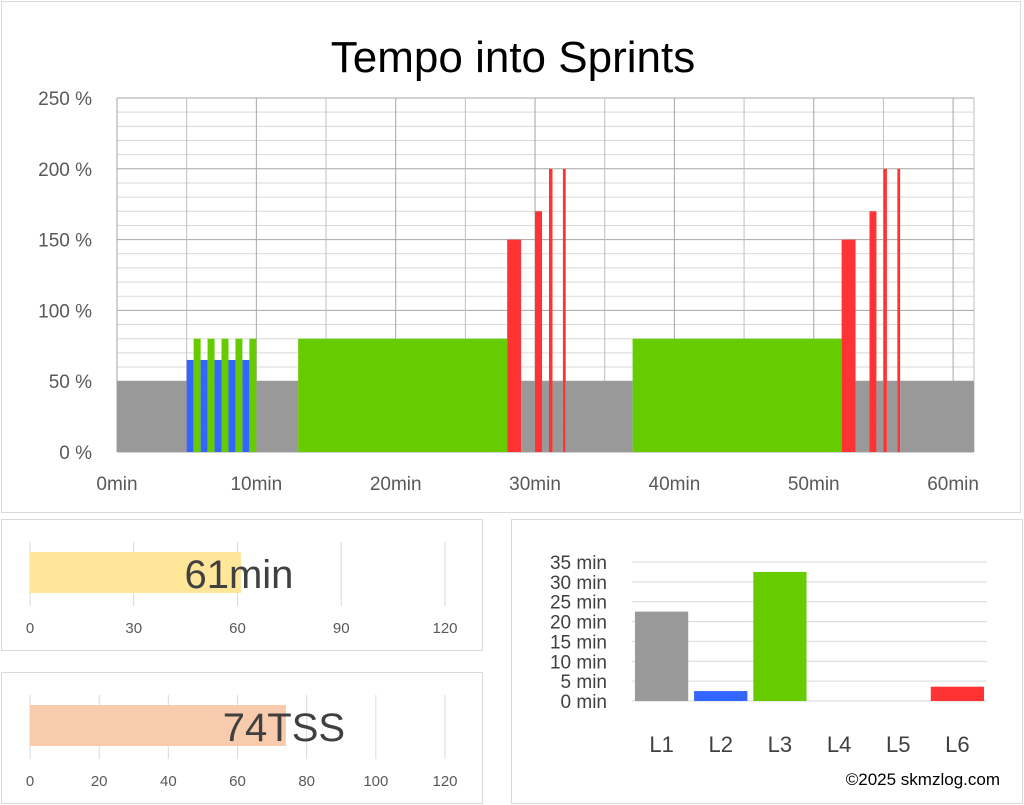  I want to click on tss-chart: 74TSS 0 20 40 60 80 100 120, so click(242, 742).